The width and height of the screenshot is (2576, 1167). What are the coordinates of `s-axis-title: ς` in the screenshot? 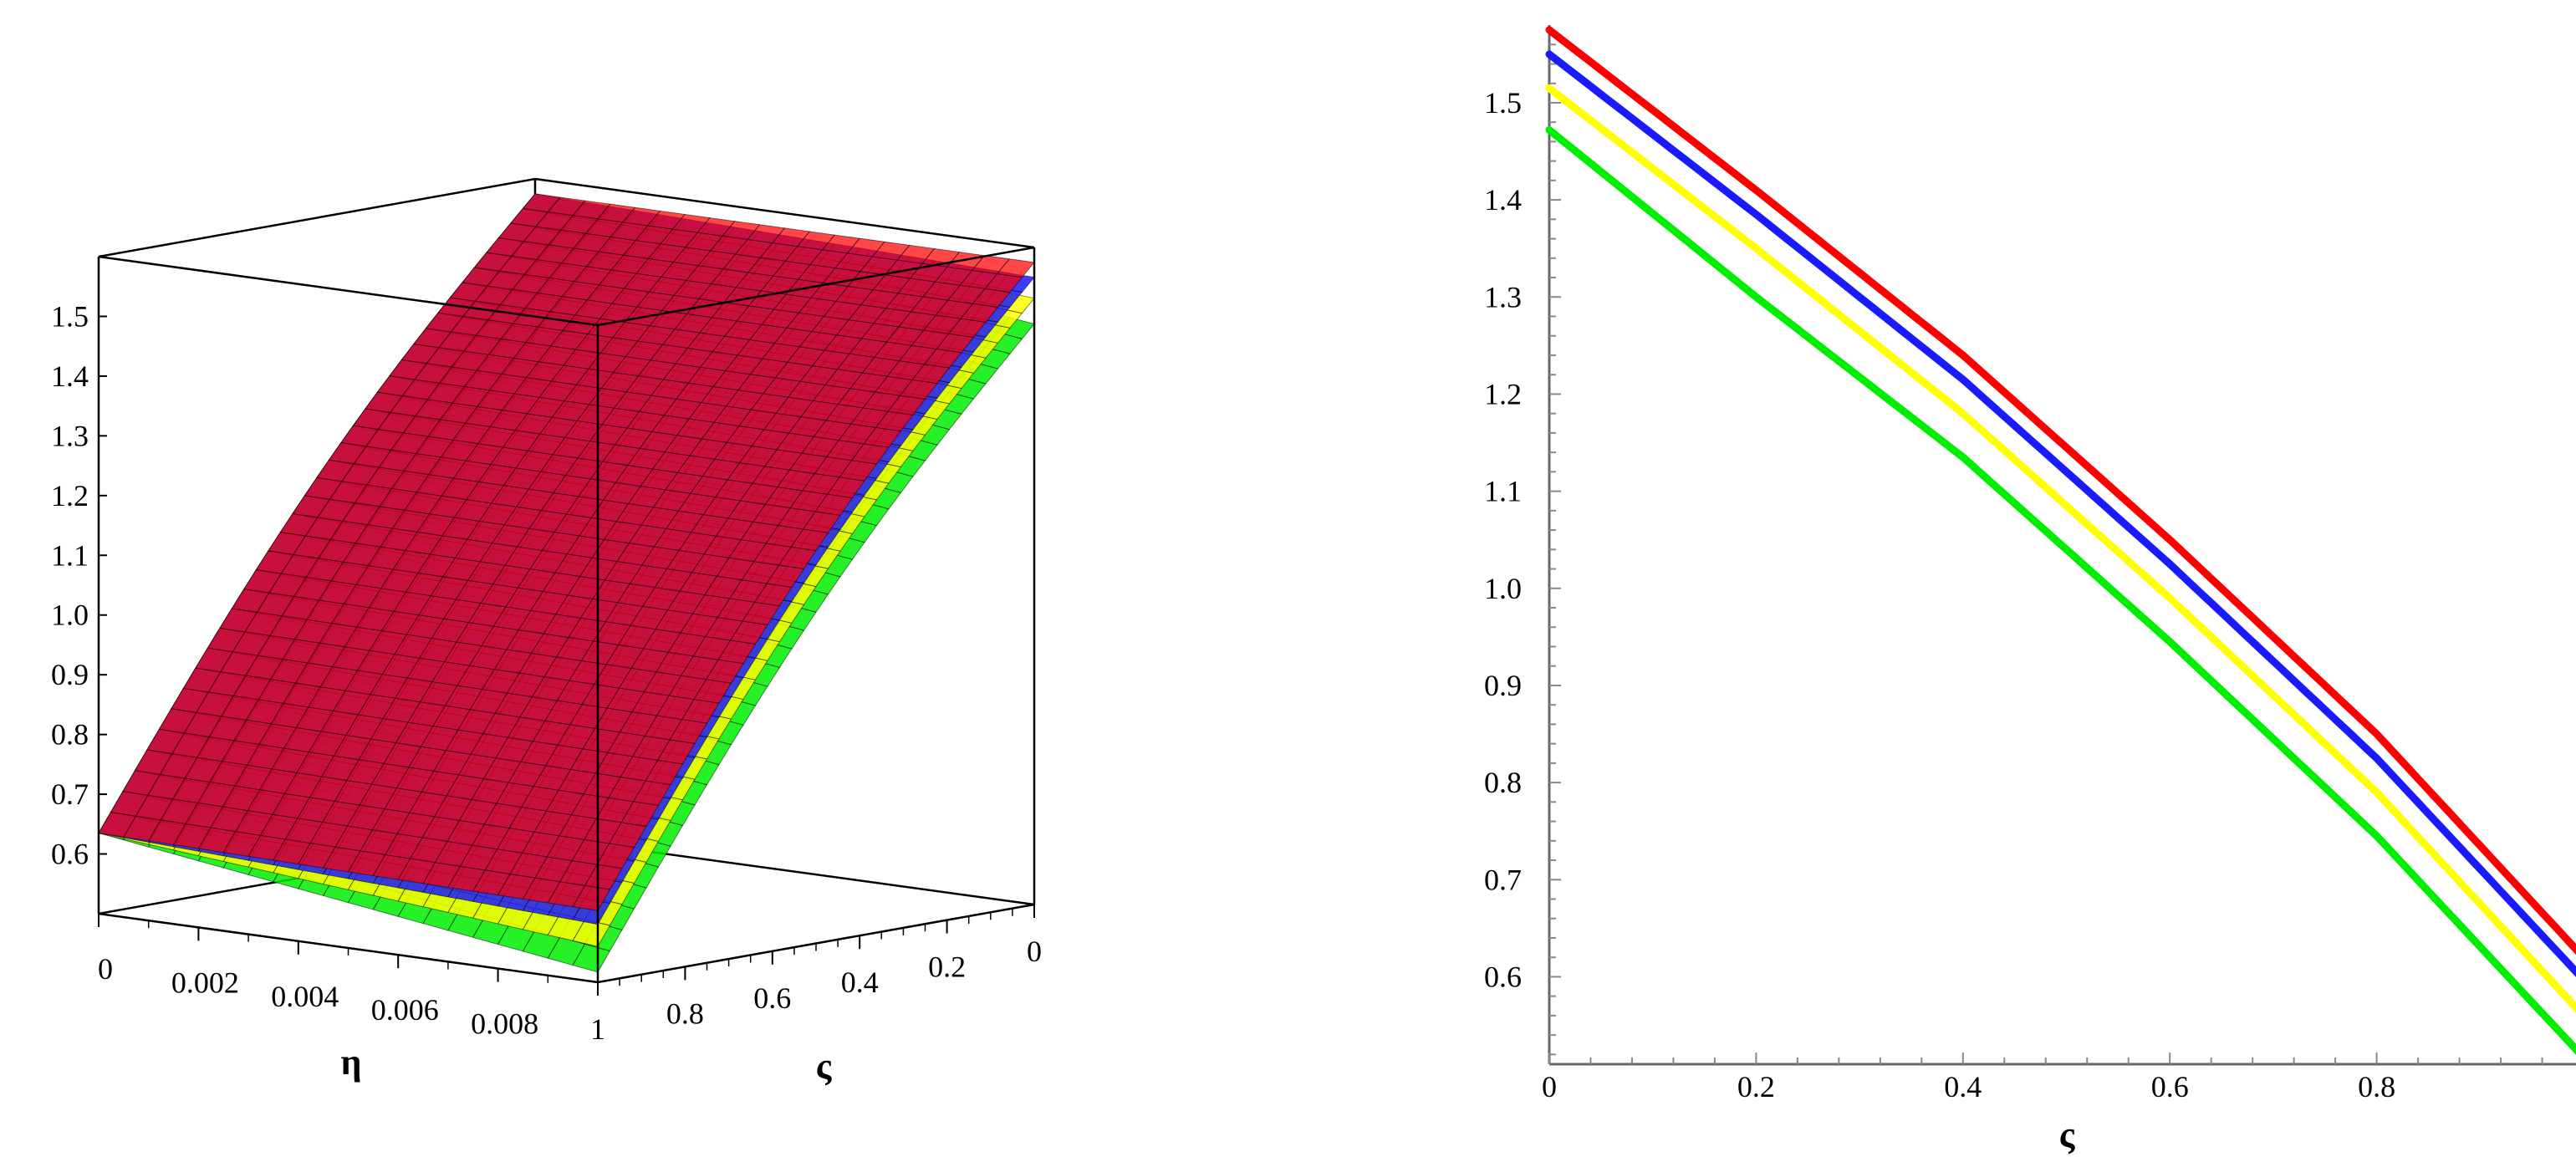 It's located at (824, 1066).